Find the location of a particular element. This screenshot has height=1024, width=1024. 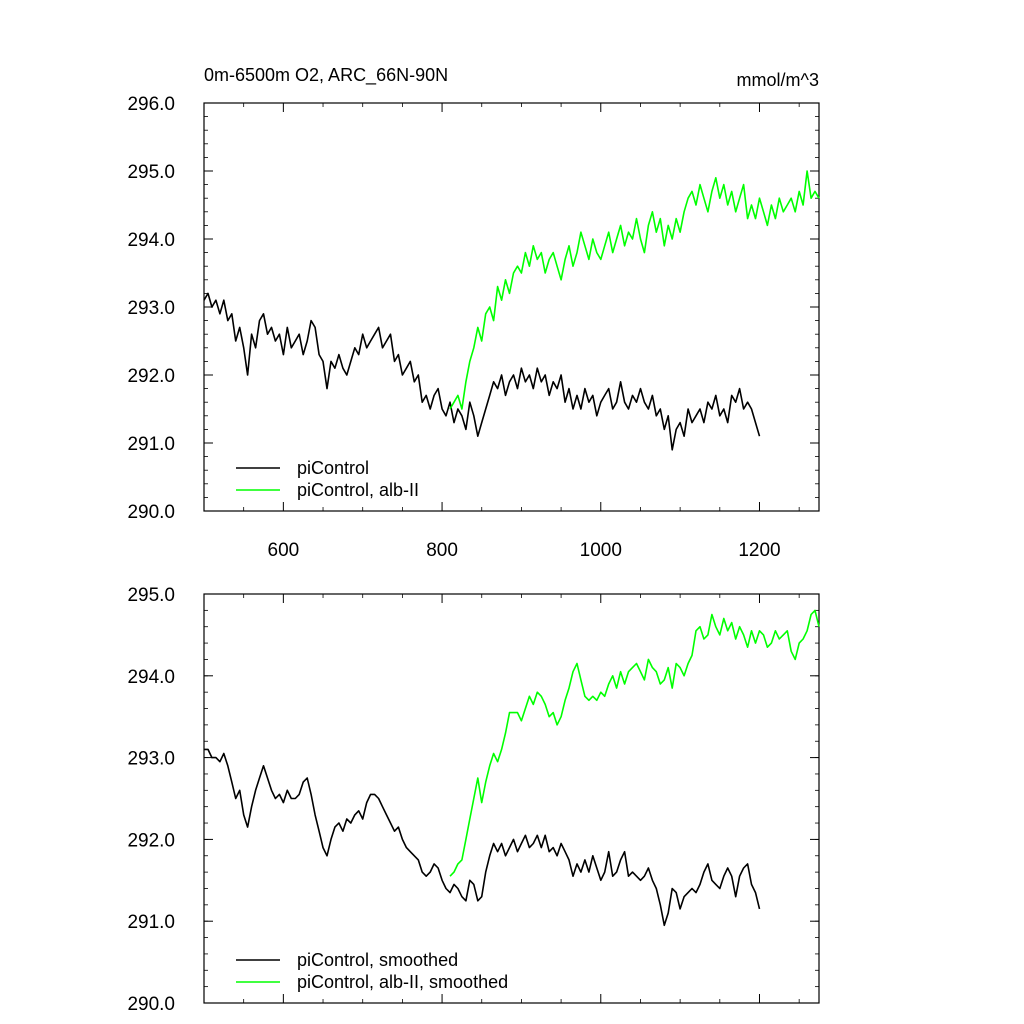

chart-title: 0m-6500m O2, ARC_66N-90N is located at coordinates (326, 75).